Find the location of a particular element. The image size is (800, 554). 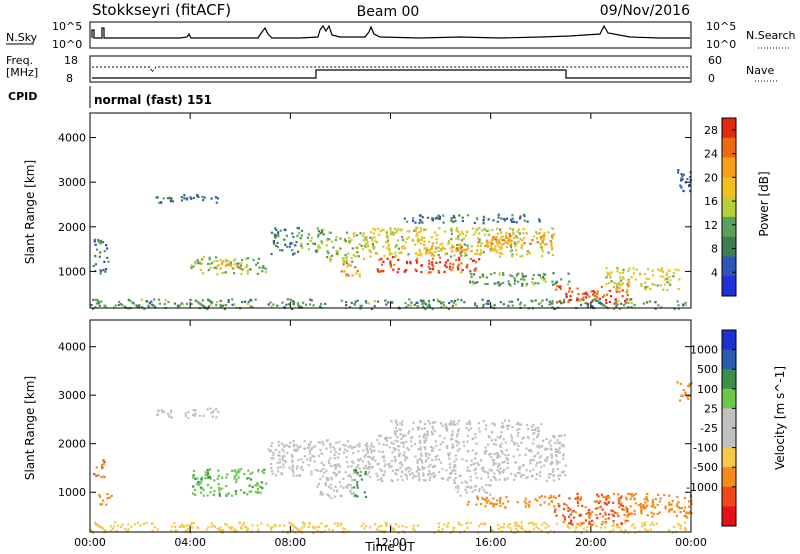

freq-panel: Freq. [MHz] 18 8 60 0 Nave is located at coordinates (392, 69).